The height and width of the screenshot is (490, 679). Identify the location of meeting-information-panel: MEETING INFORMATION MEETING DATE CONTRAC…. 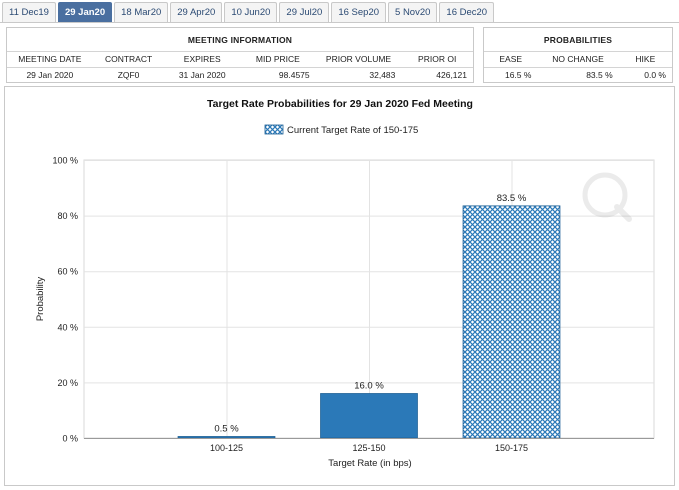
(240, 55).